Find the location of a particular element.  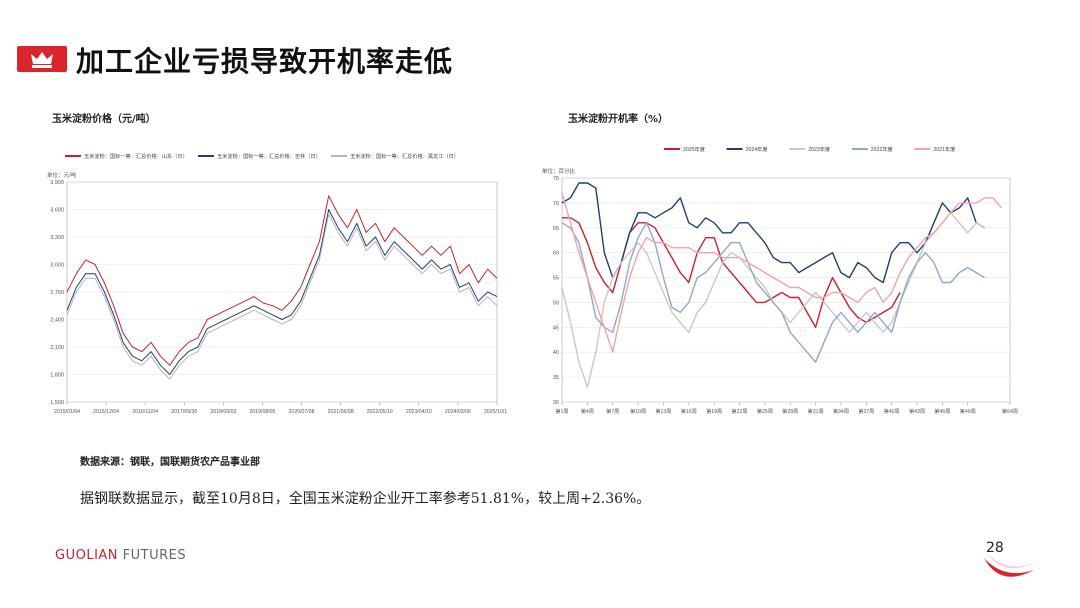

x-tick-label: 2017/09/30 is located at coordinates (184, 412).